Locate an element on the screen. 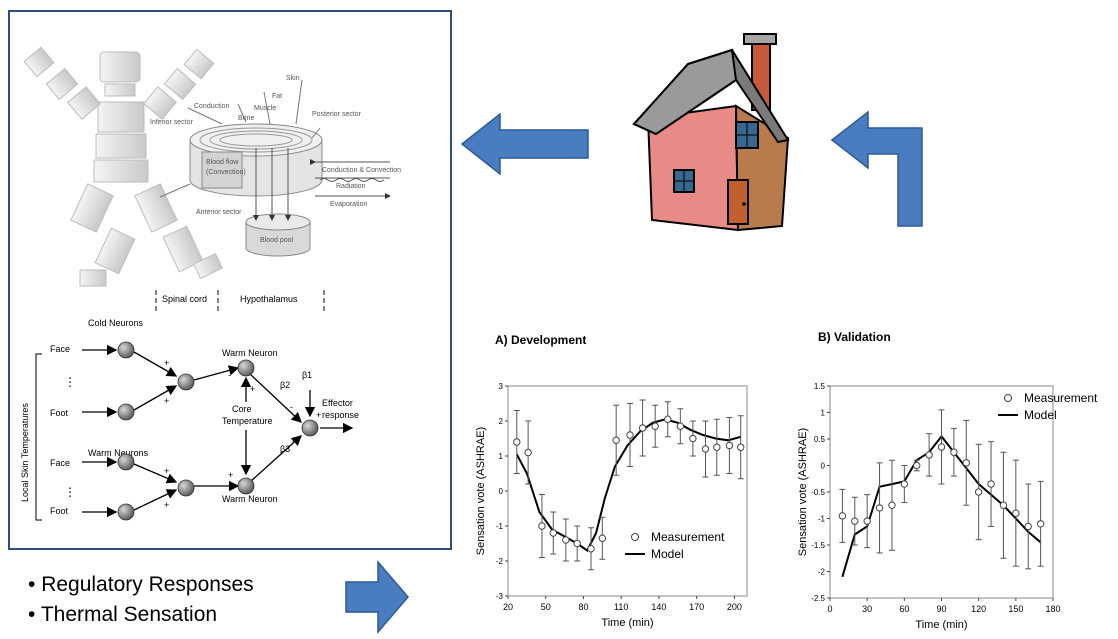  right-arrow-icon is located at coordinates (377, 597).